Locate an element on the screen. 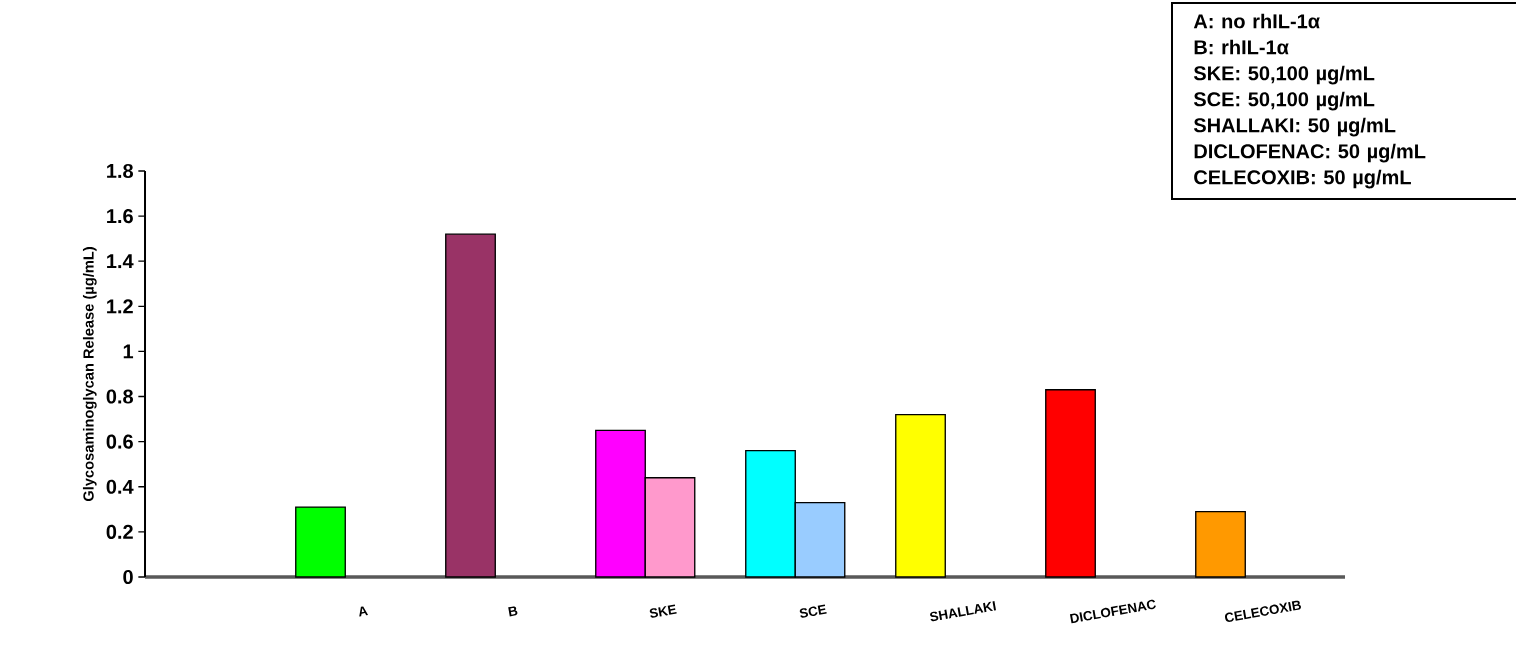 The image size is (1516, 655). y-tick-label: 1 is located at coordinates (128, 351).